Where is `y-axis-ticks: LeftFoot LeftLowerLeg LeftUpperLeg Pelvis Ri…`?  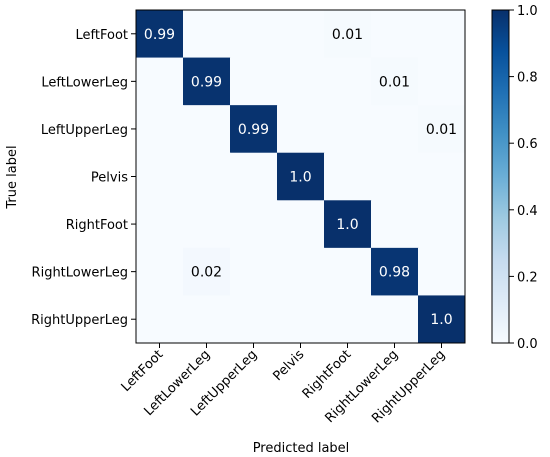 y-axis-ticks: LeftFoot LeftLowerLeg LeftUpperLeg Pelvis Ri… is located at coordinates (83, 178).